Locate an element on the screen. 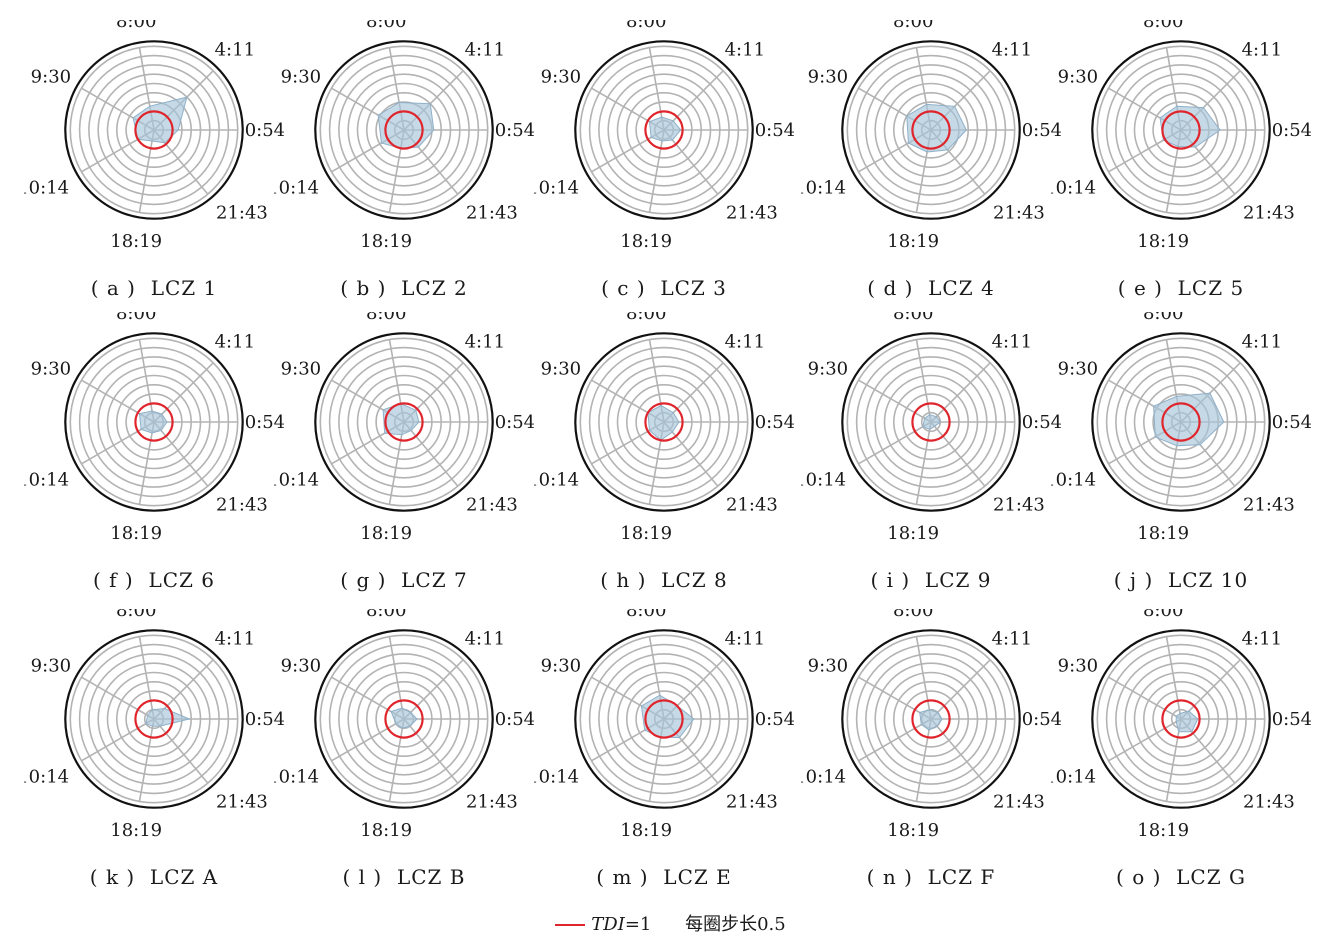 This screenshot has height=949, width=1341. panel-caption: ( n ) LCZ F is located at coordinates (931, 877).